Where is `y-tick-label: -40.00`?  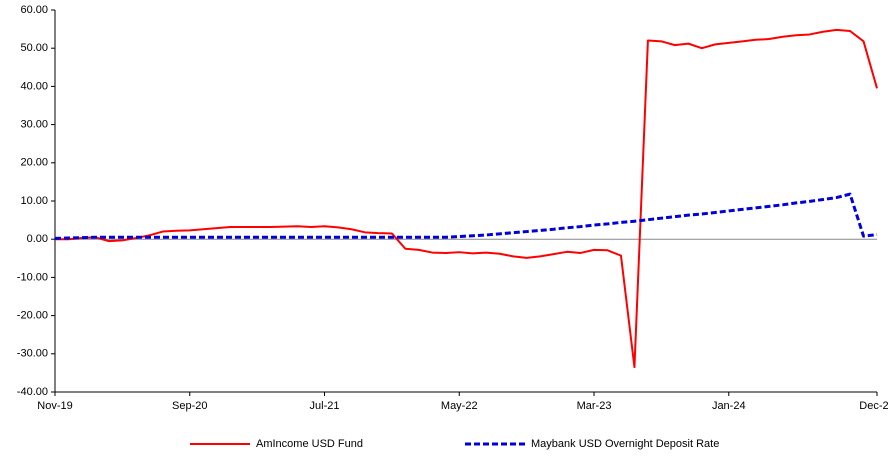
y-tick-label: -40.00 is located at coordinates (32, 392).